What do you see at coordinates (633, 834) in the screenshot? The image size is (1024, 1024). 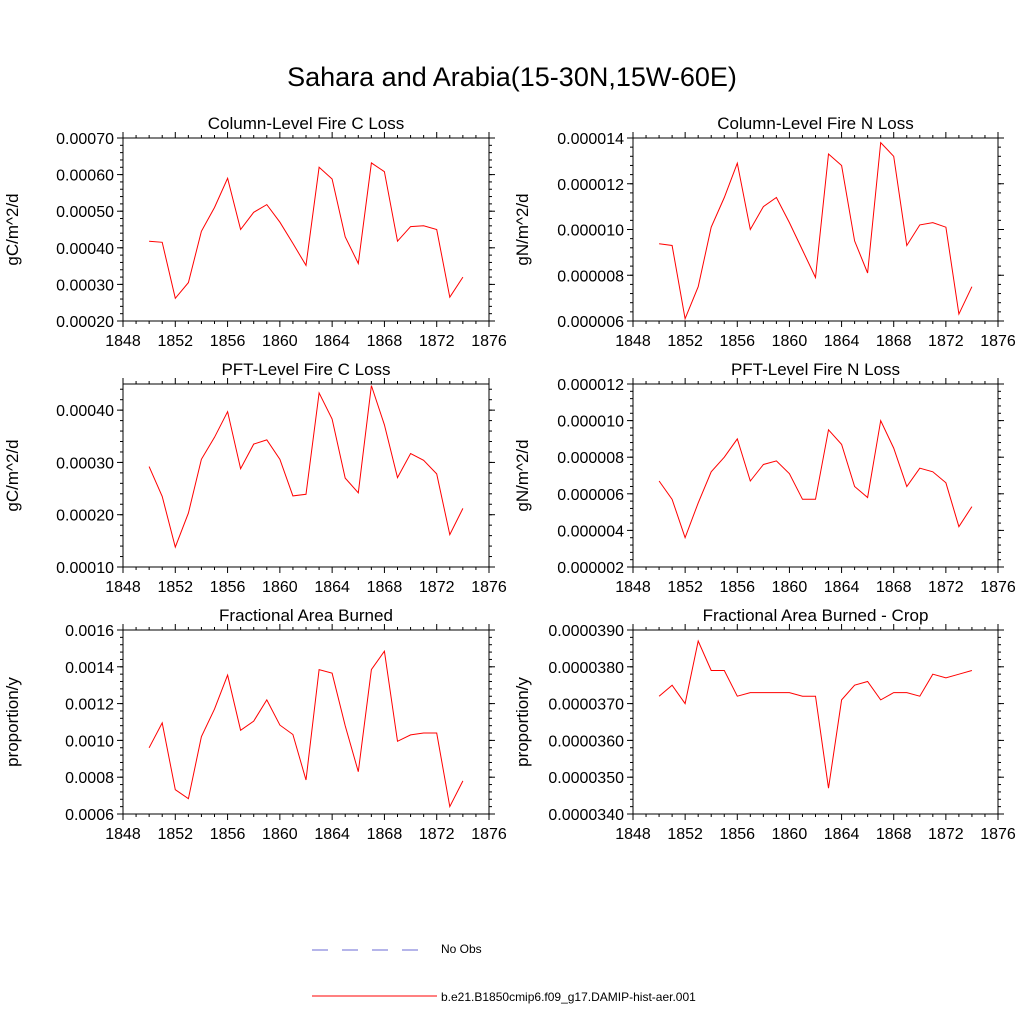 I see `panel-6-xtick-label-0: 1848` at bounding box center [633, 834].